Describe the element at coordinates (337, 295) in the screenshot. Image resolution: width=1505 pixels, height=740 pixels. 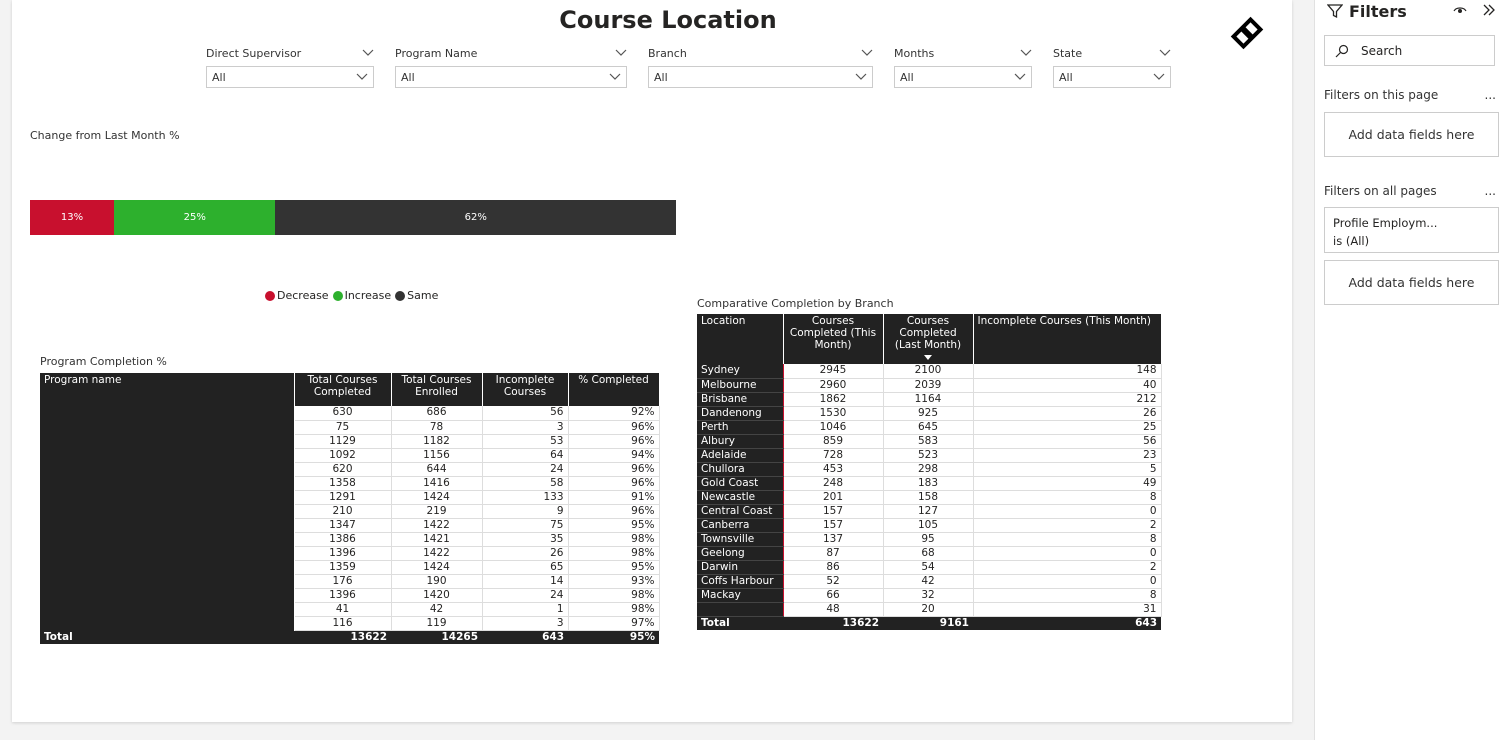
I see `legend-dot` at that location.